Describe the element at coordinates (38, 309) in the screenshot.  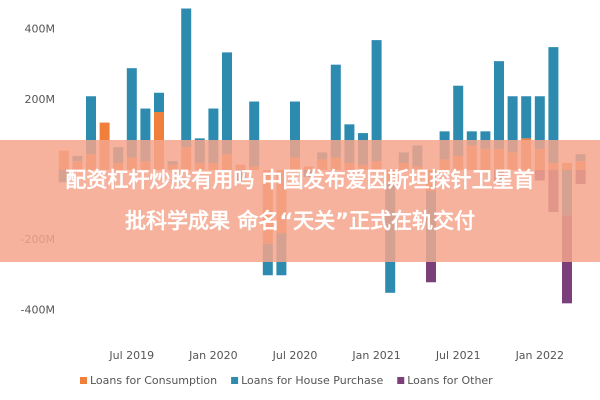
I see `y-tick-label: -400M` at that location.